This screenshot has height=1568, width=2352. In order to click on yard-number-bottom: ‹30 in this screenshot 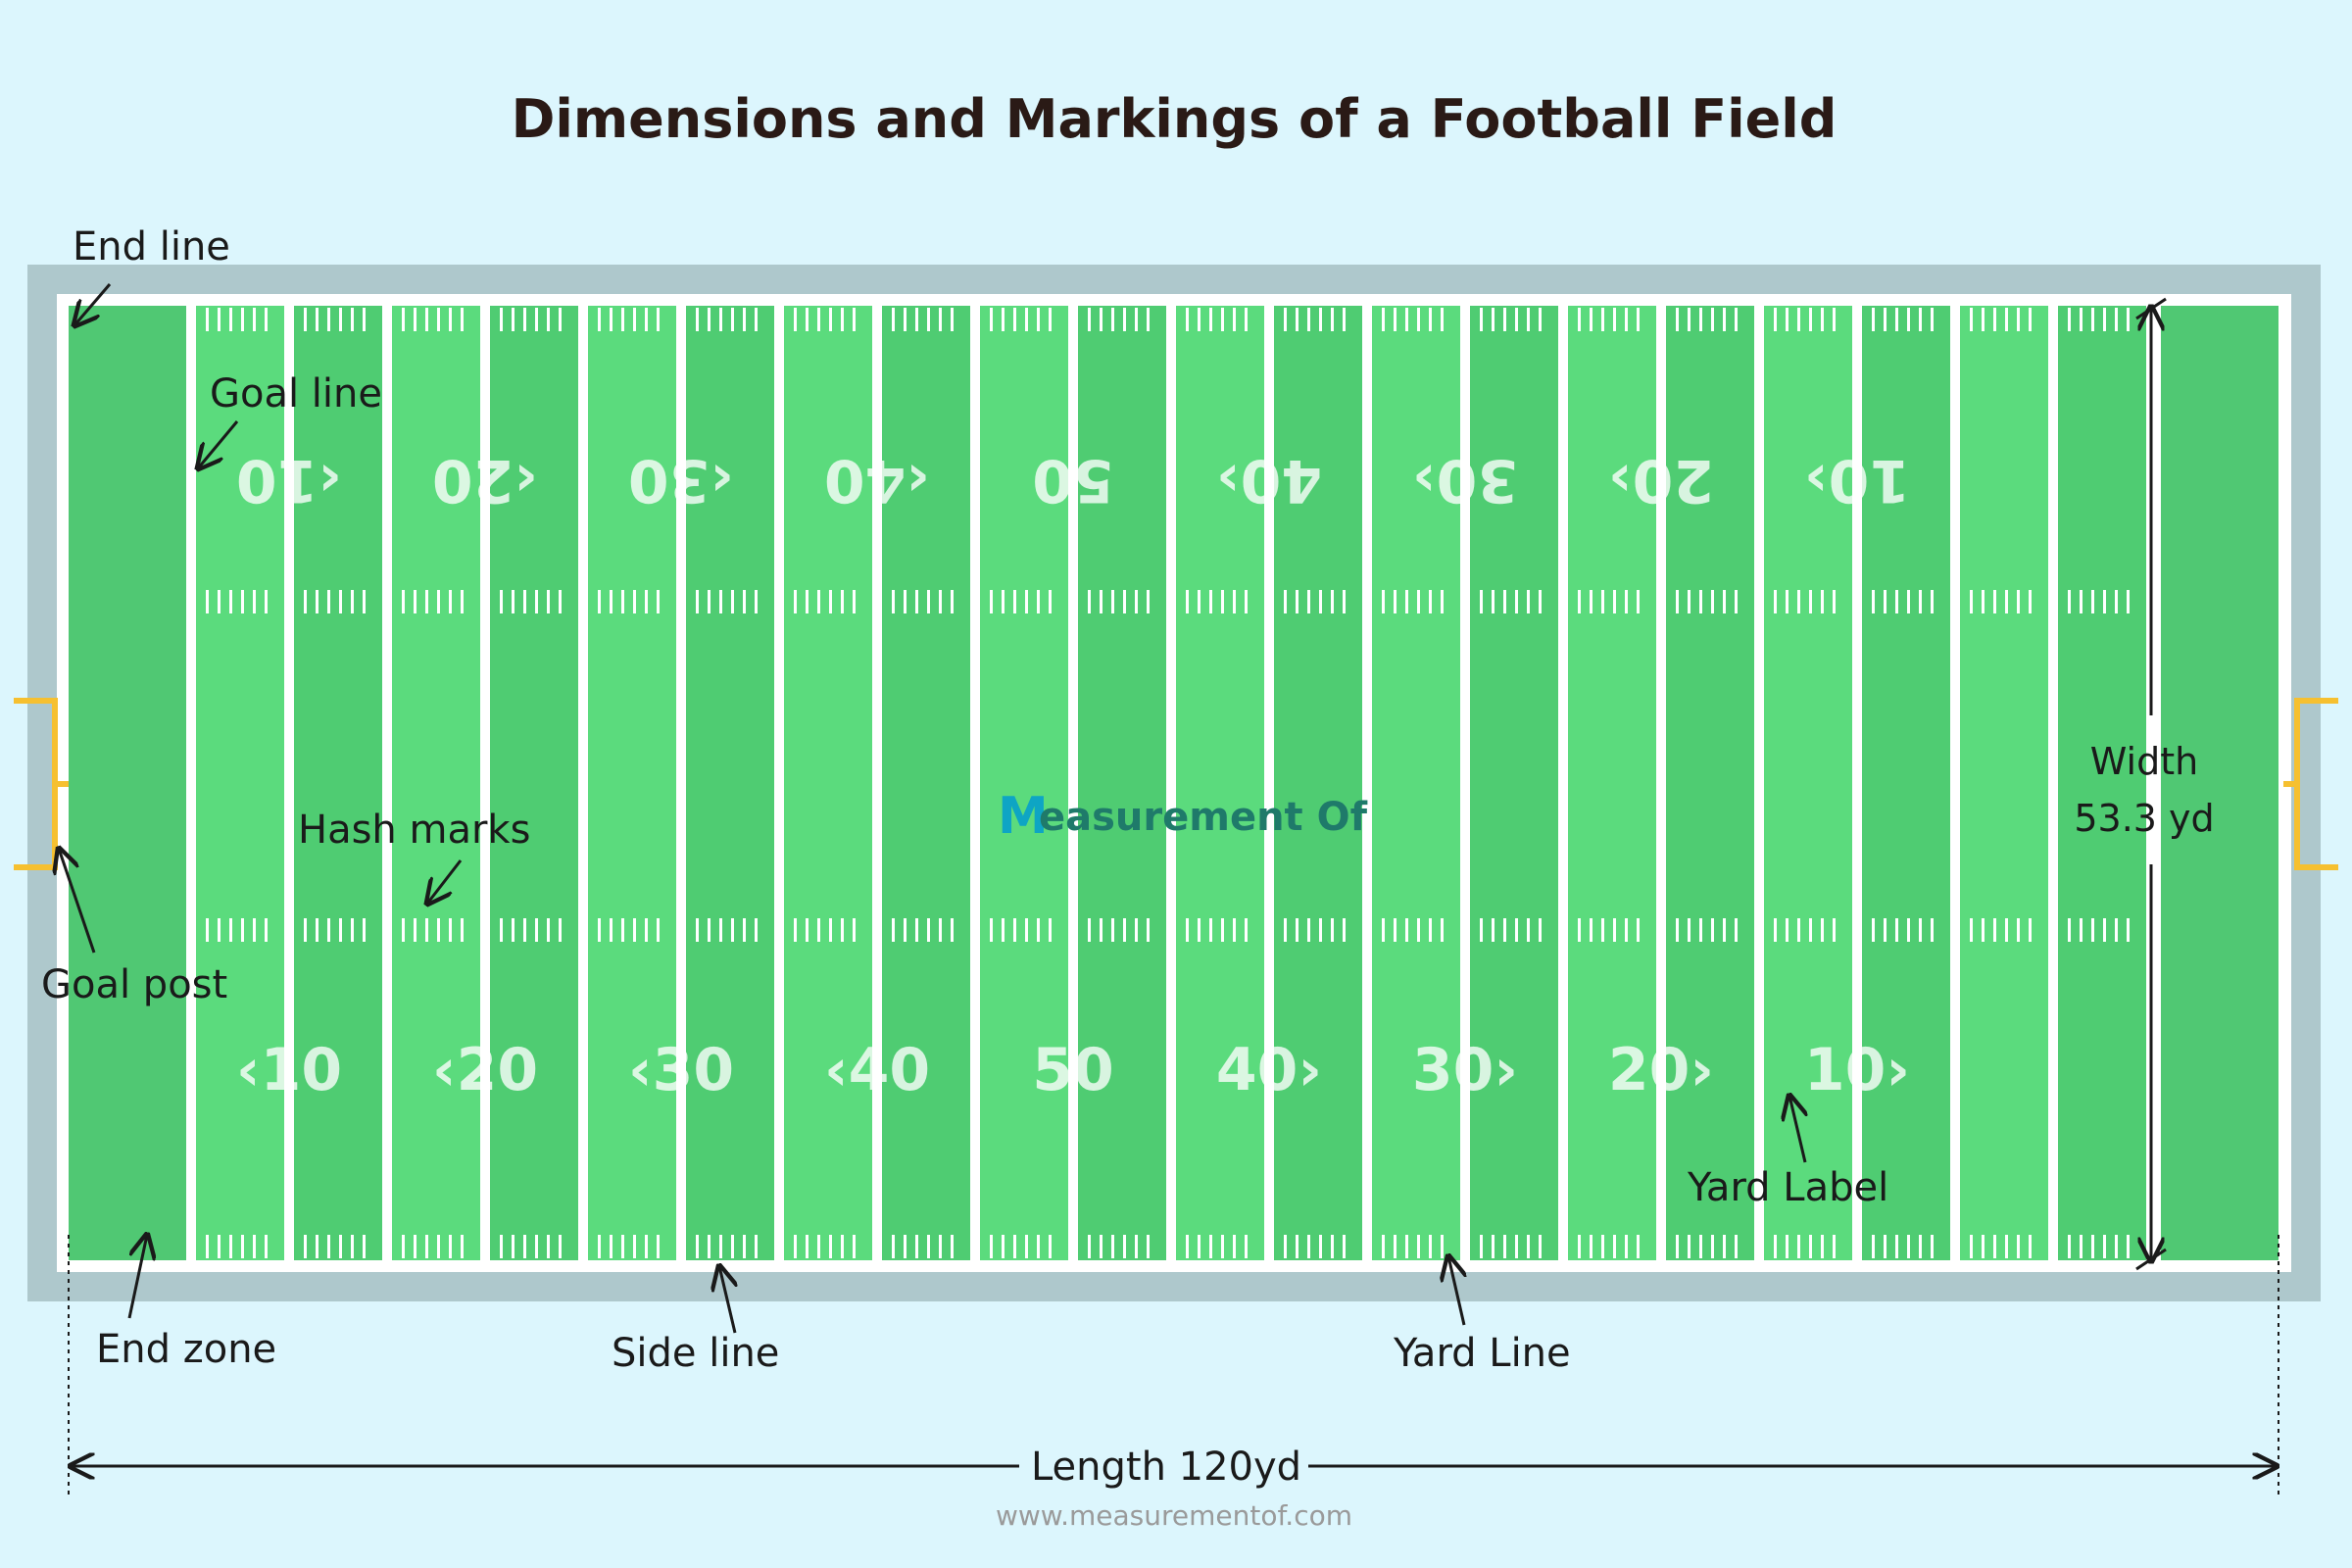, I will do `click(681, 1070)`.